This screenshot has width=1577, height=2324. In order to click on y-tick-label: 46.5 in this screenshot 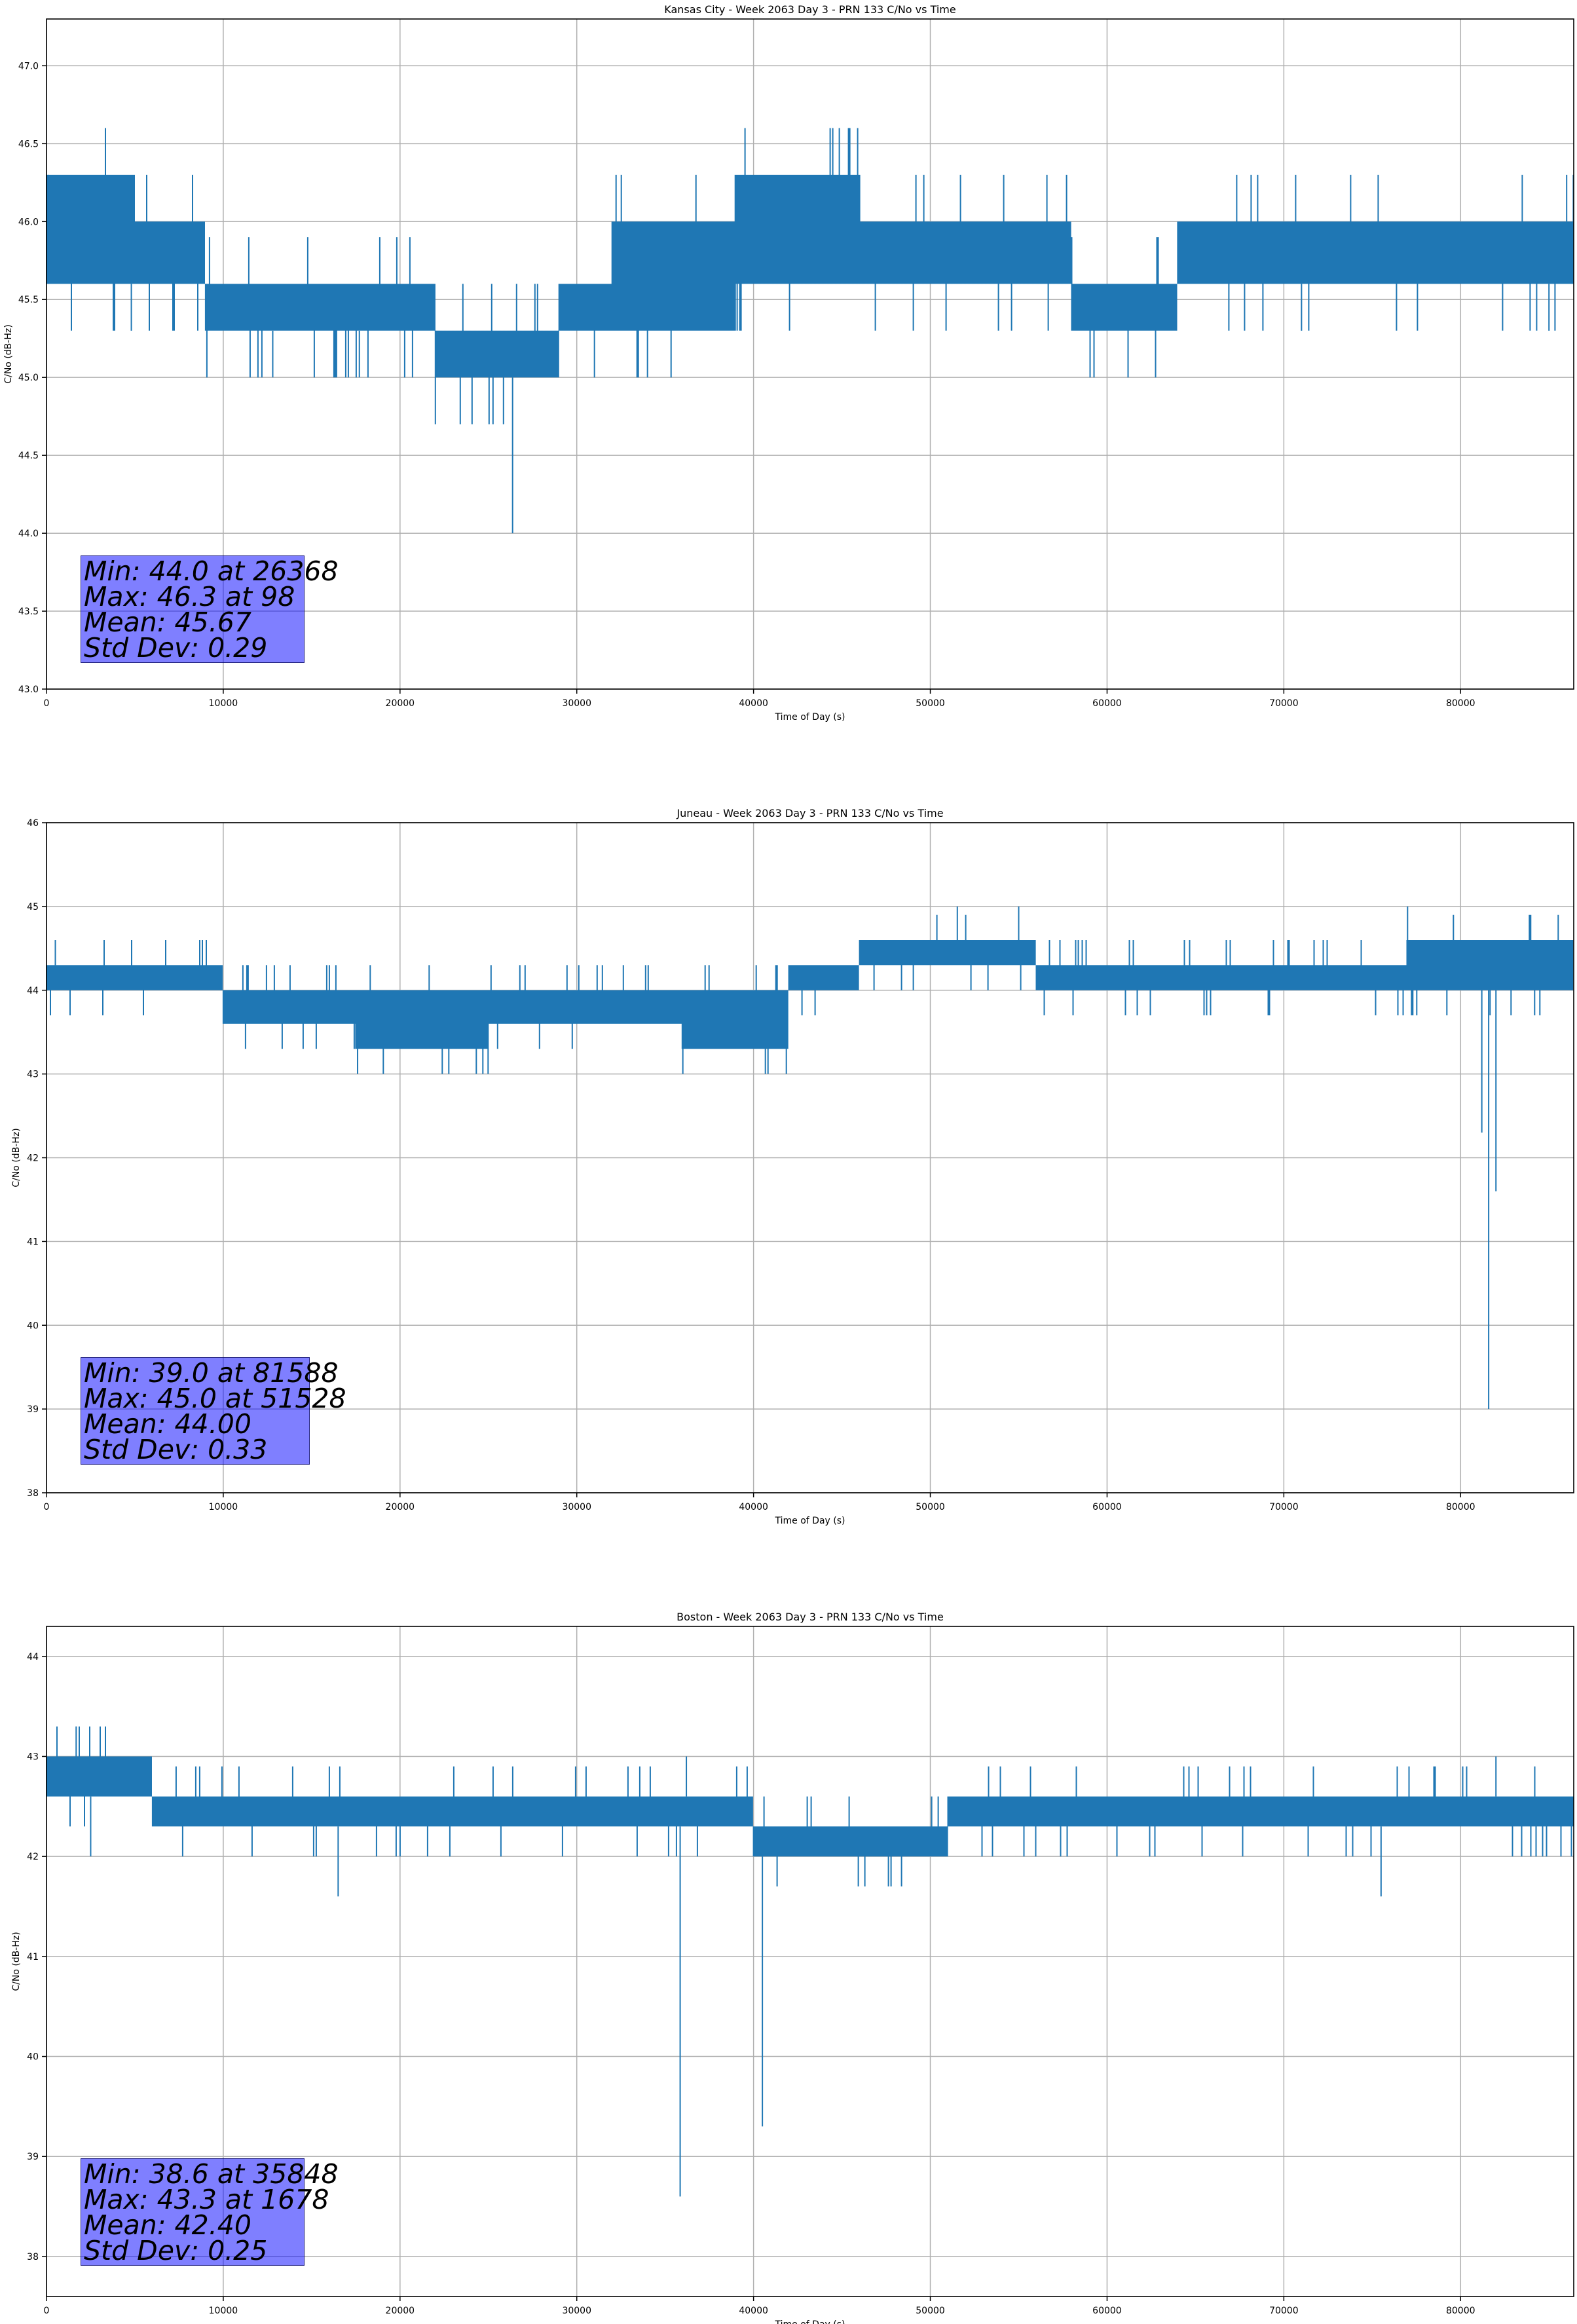, I will do `click(28, 144)`.